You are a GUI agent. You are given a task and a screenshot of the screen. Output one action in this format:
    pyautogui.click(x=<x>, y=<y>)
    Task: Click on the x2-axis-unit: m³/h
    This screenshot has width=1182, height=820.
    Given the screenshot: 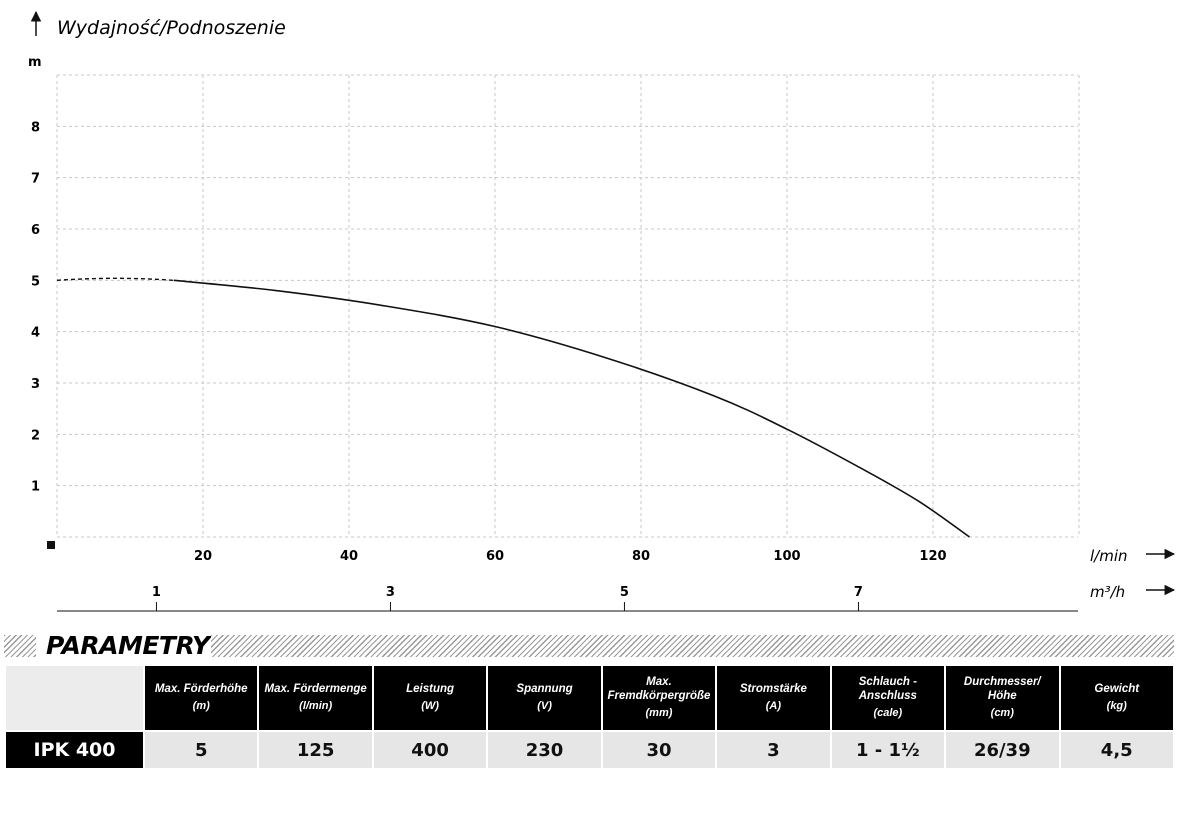 What is the action you would take?
    pyautogui.click(x=1107, y=592)
    